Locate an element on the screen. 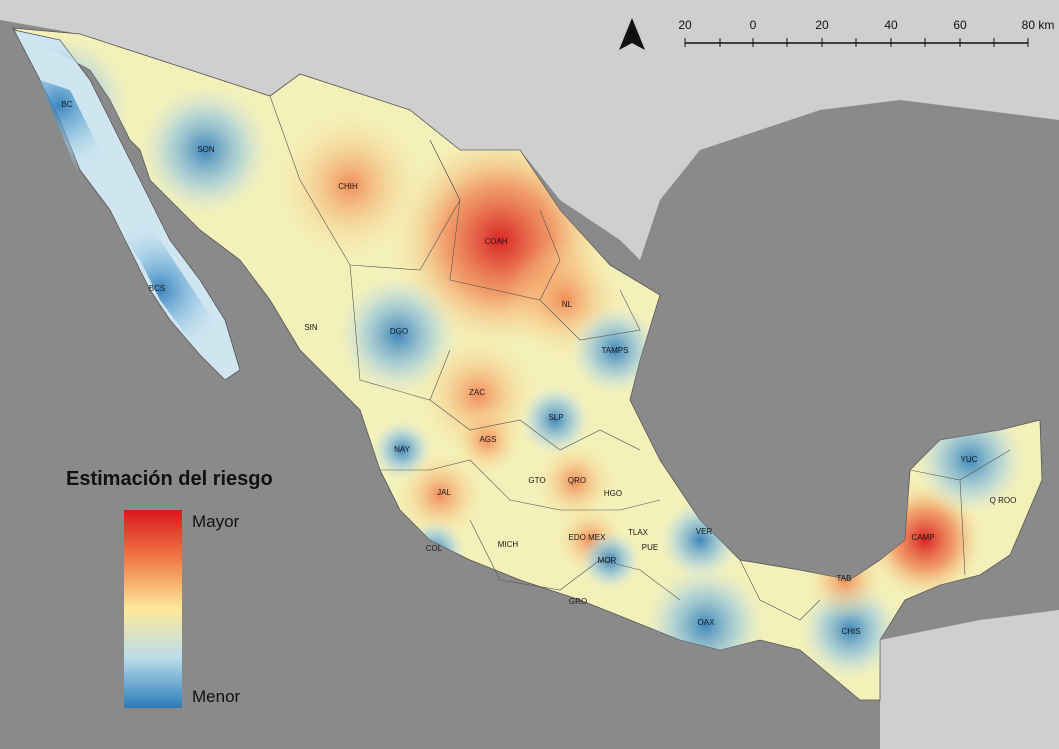 This screenshot has height=749, width=1059. state-label-jal: JAL is located at coordinates (444, 492).